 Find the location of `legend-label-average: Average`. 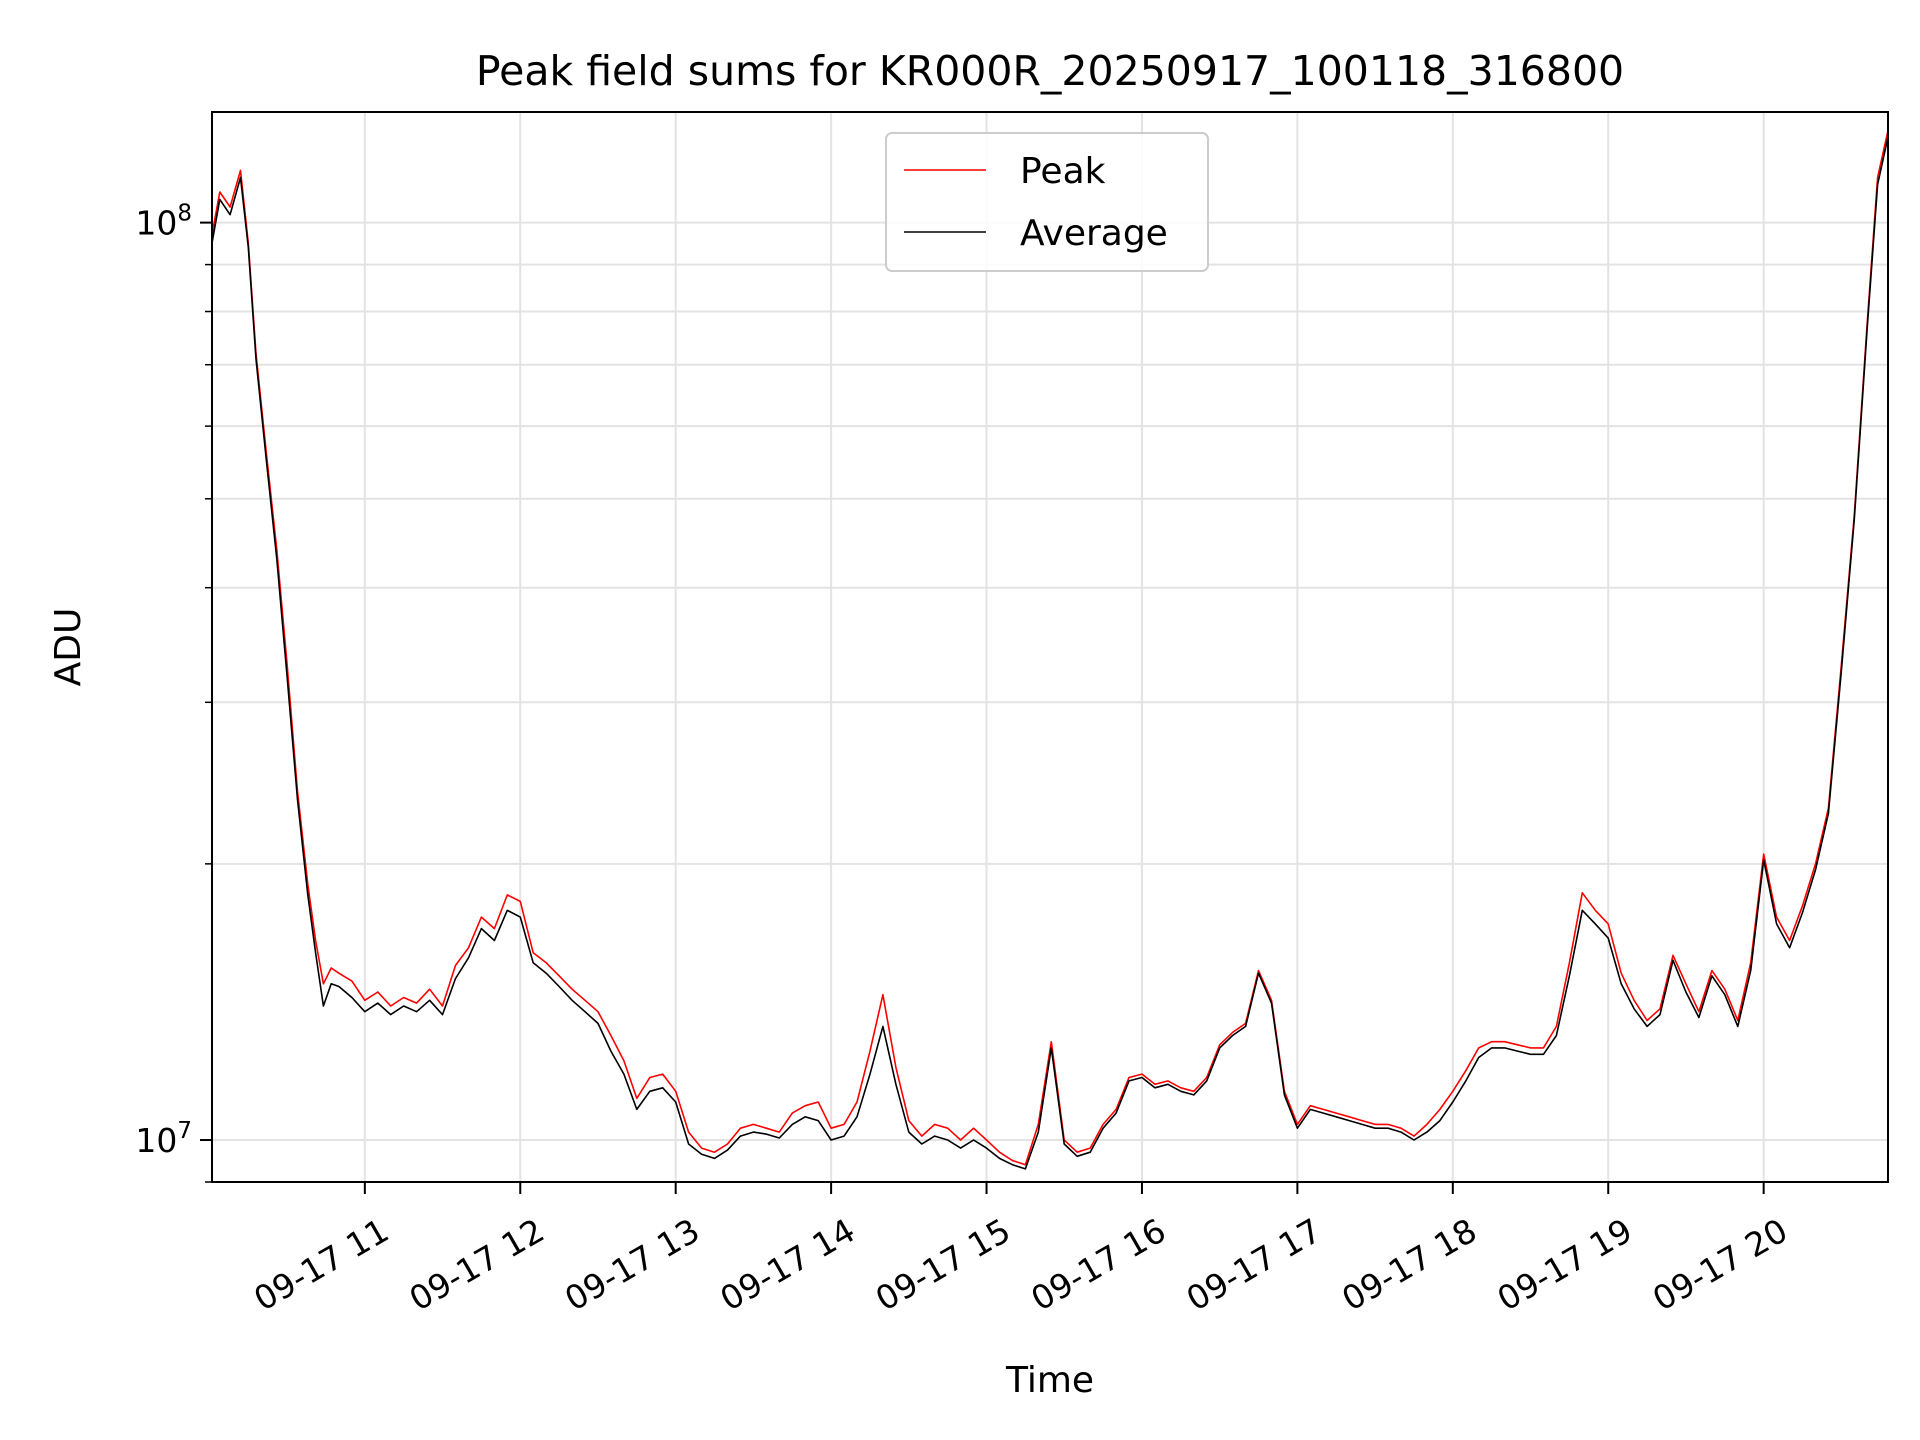

legend-label-average: Average is located at coordinates (1094, 233).